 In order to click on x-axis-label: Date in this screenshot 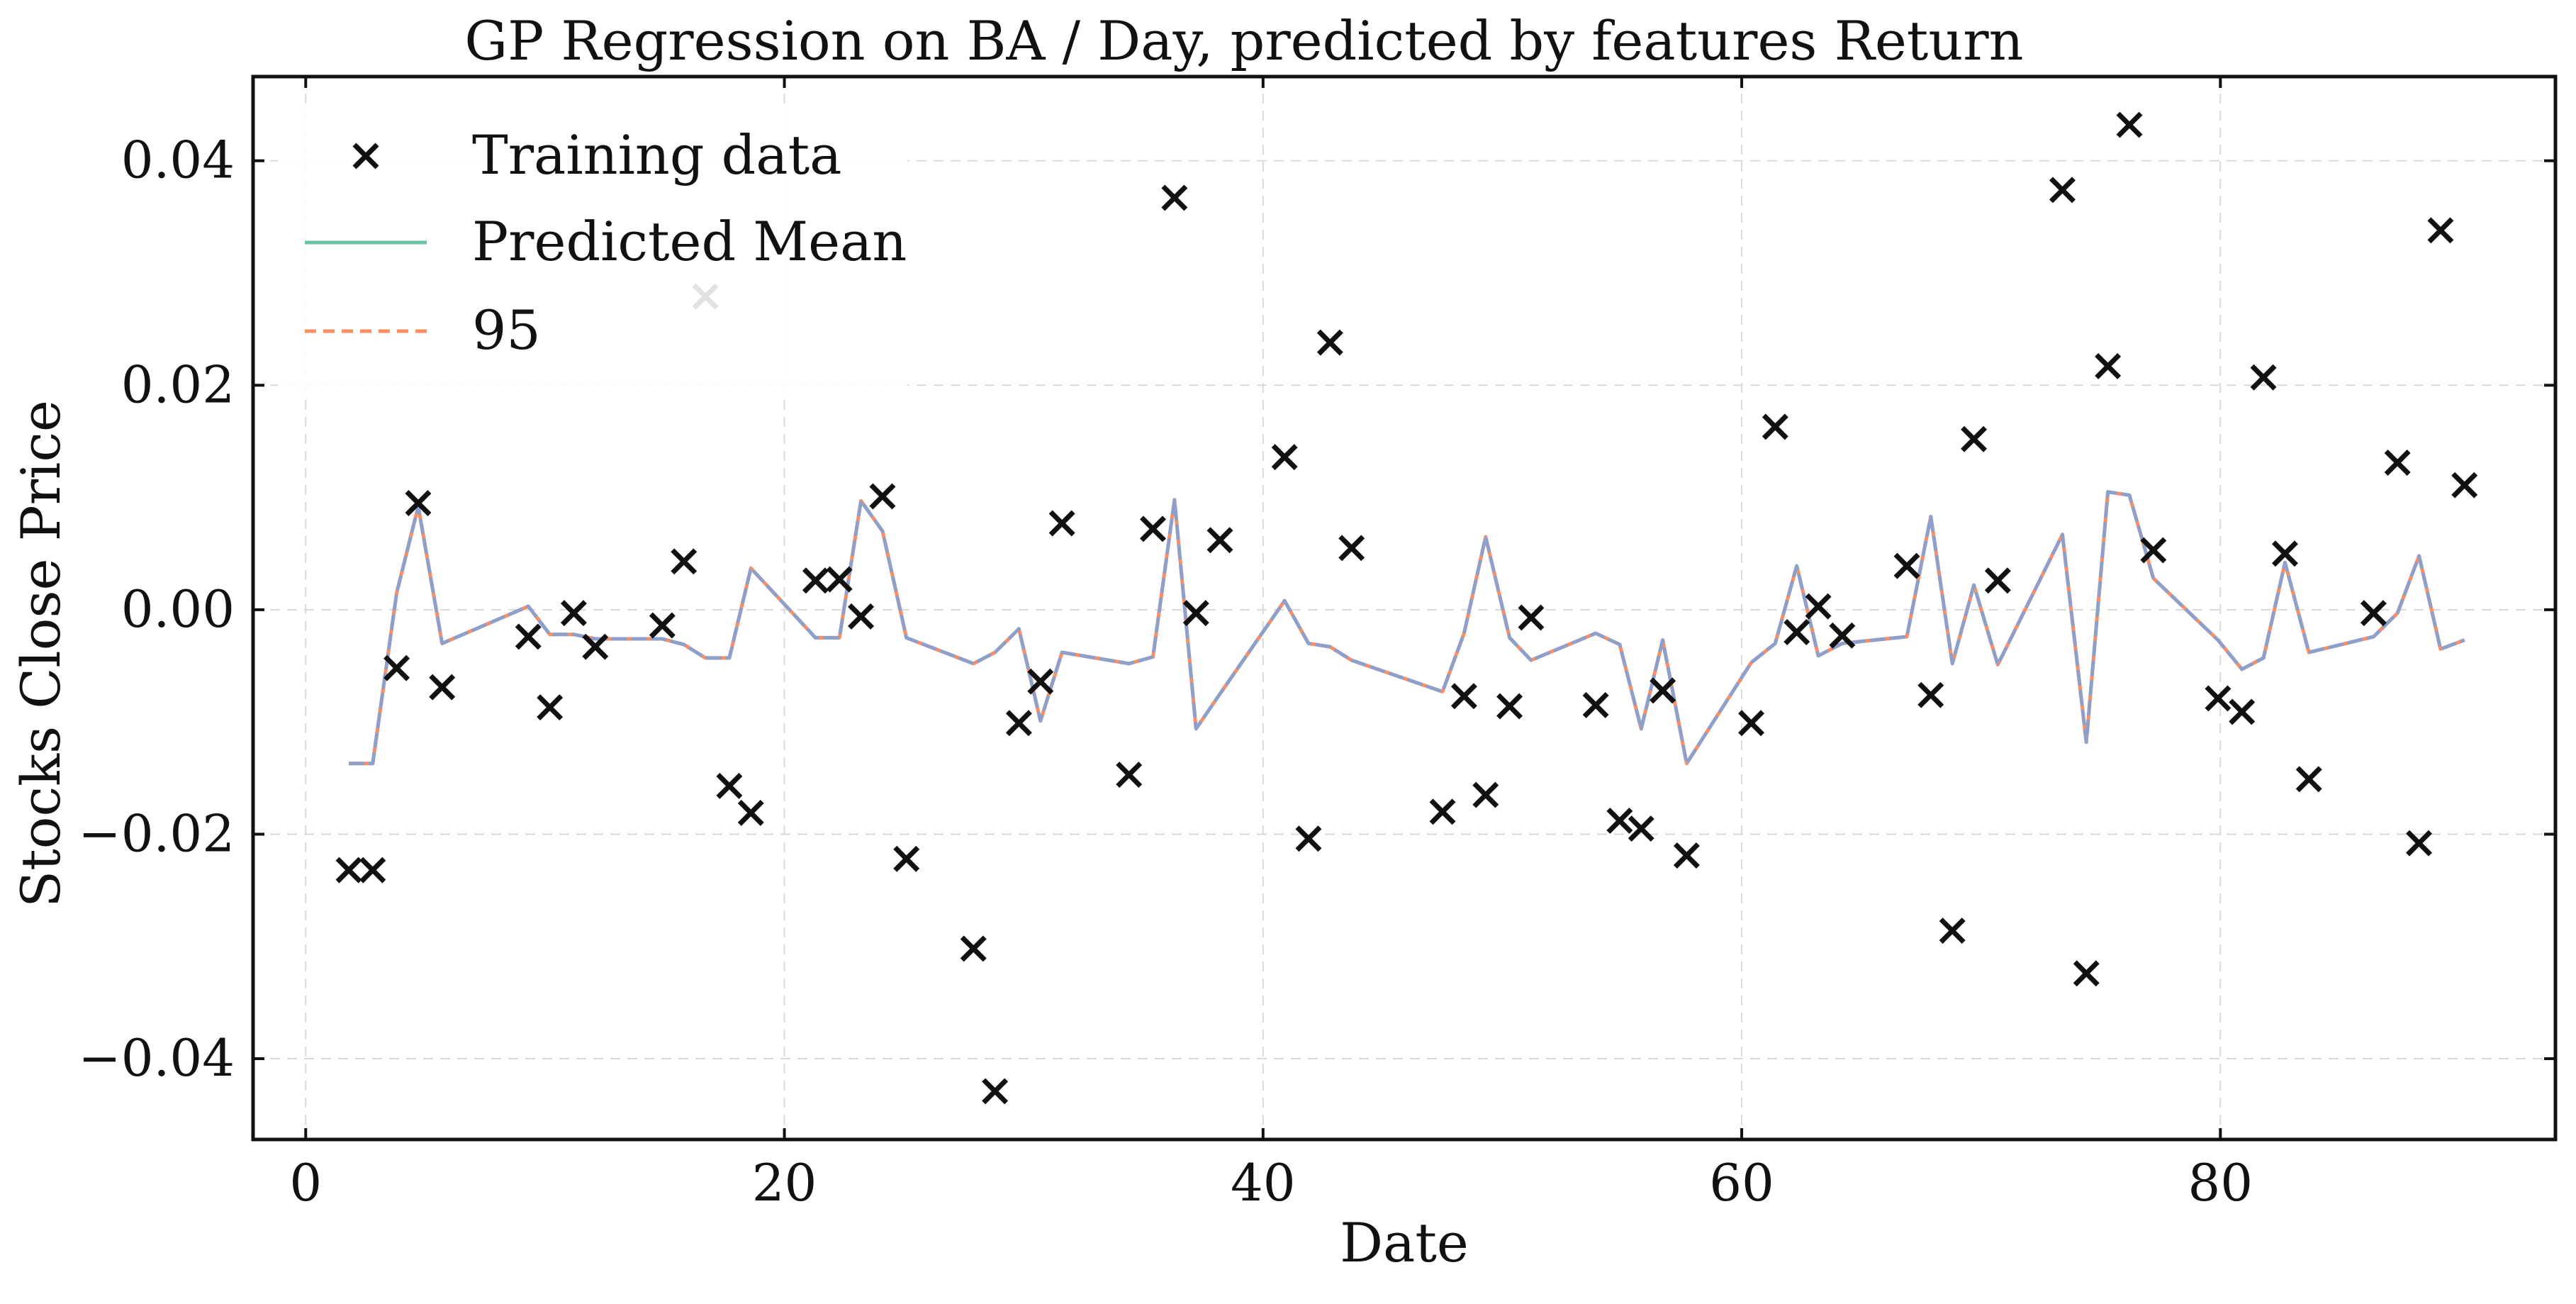, I will do `click(1405, 1242)`.